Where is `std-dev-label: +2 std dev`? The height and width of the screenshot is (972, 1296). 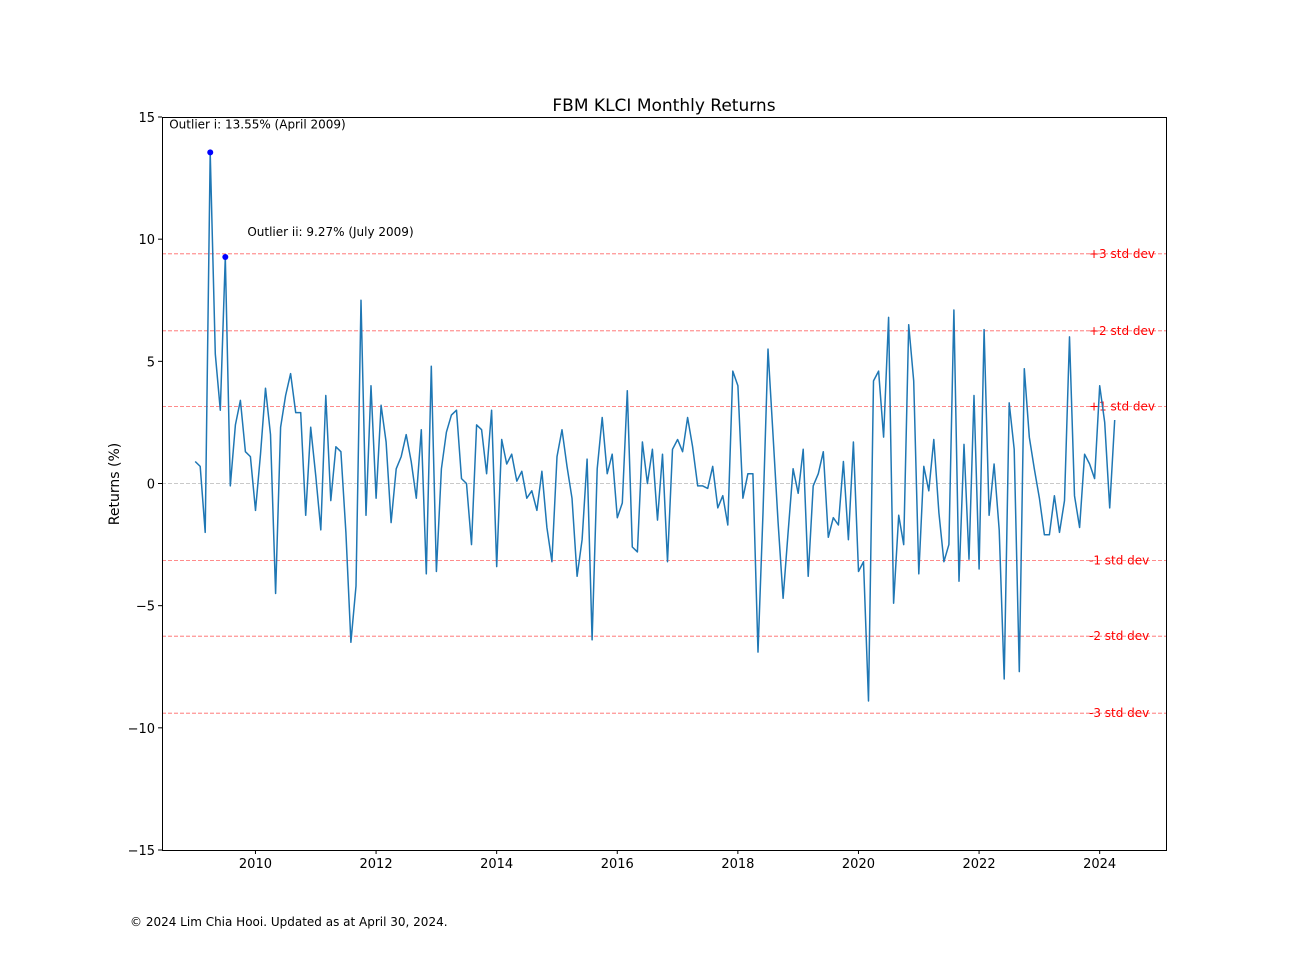 std-dev-label: +2 std dev is located at coordinates (1122, 331).